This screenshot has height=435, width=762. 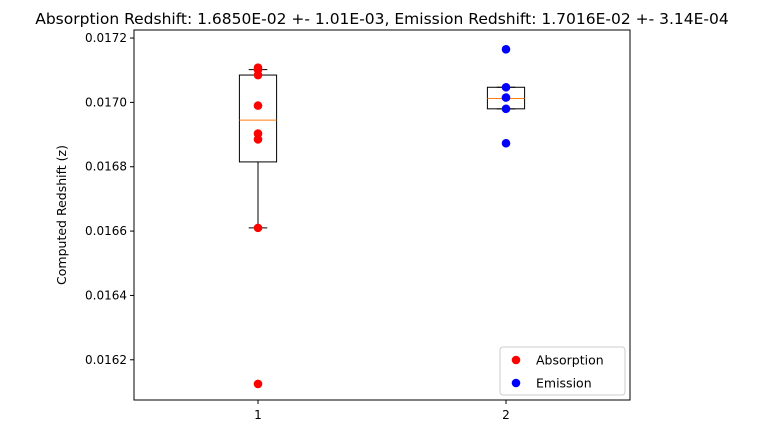 I want to click on legend: Absorption Emission, so click(x=562, y=371).